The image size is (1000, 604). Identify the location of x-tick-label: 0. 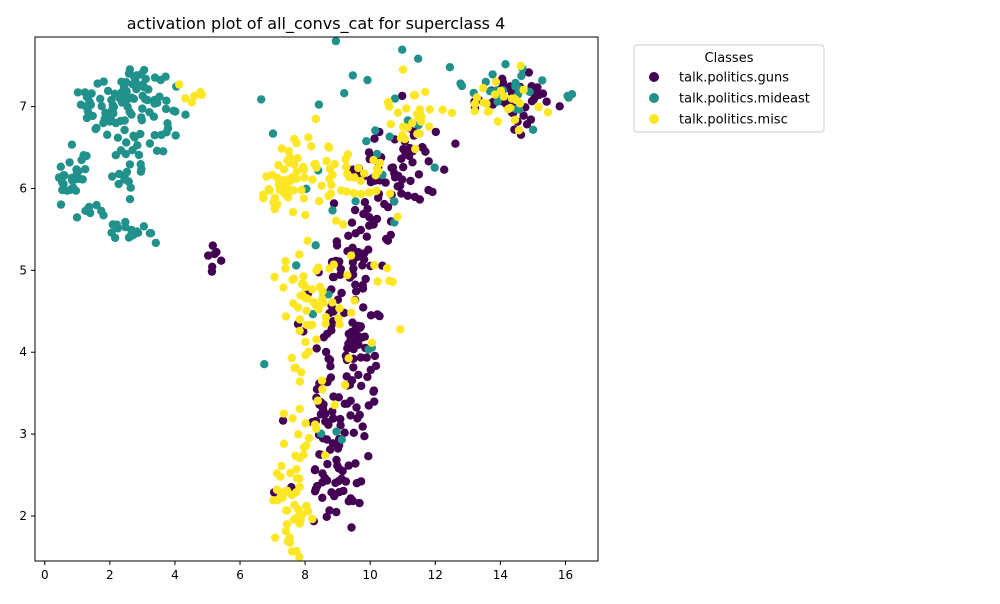
(45, 575).